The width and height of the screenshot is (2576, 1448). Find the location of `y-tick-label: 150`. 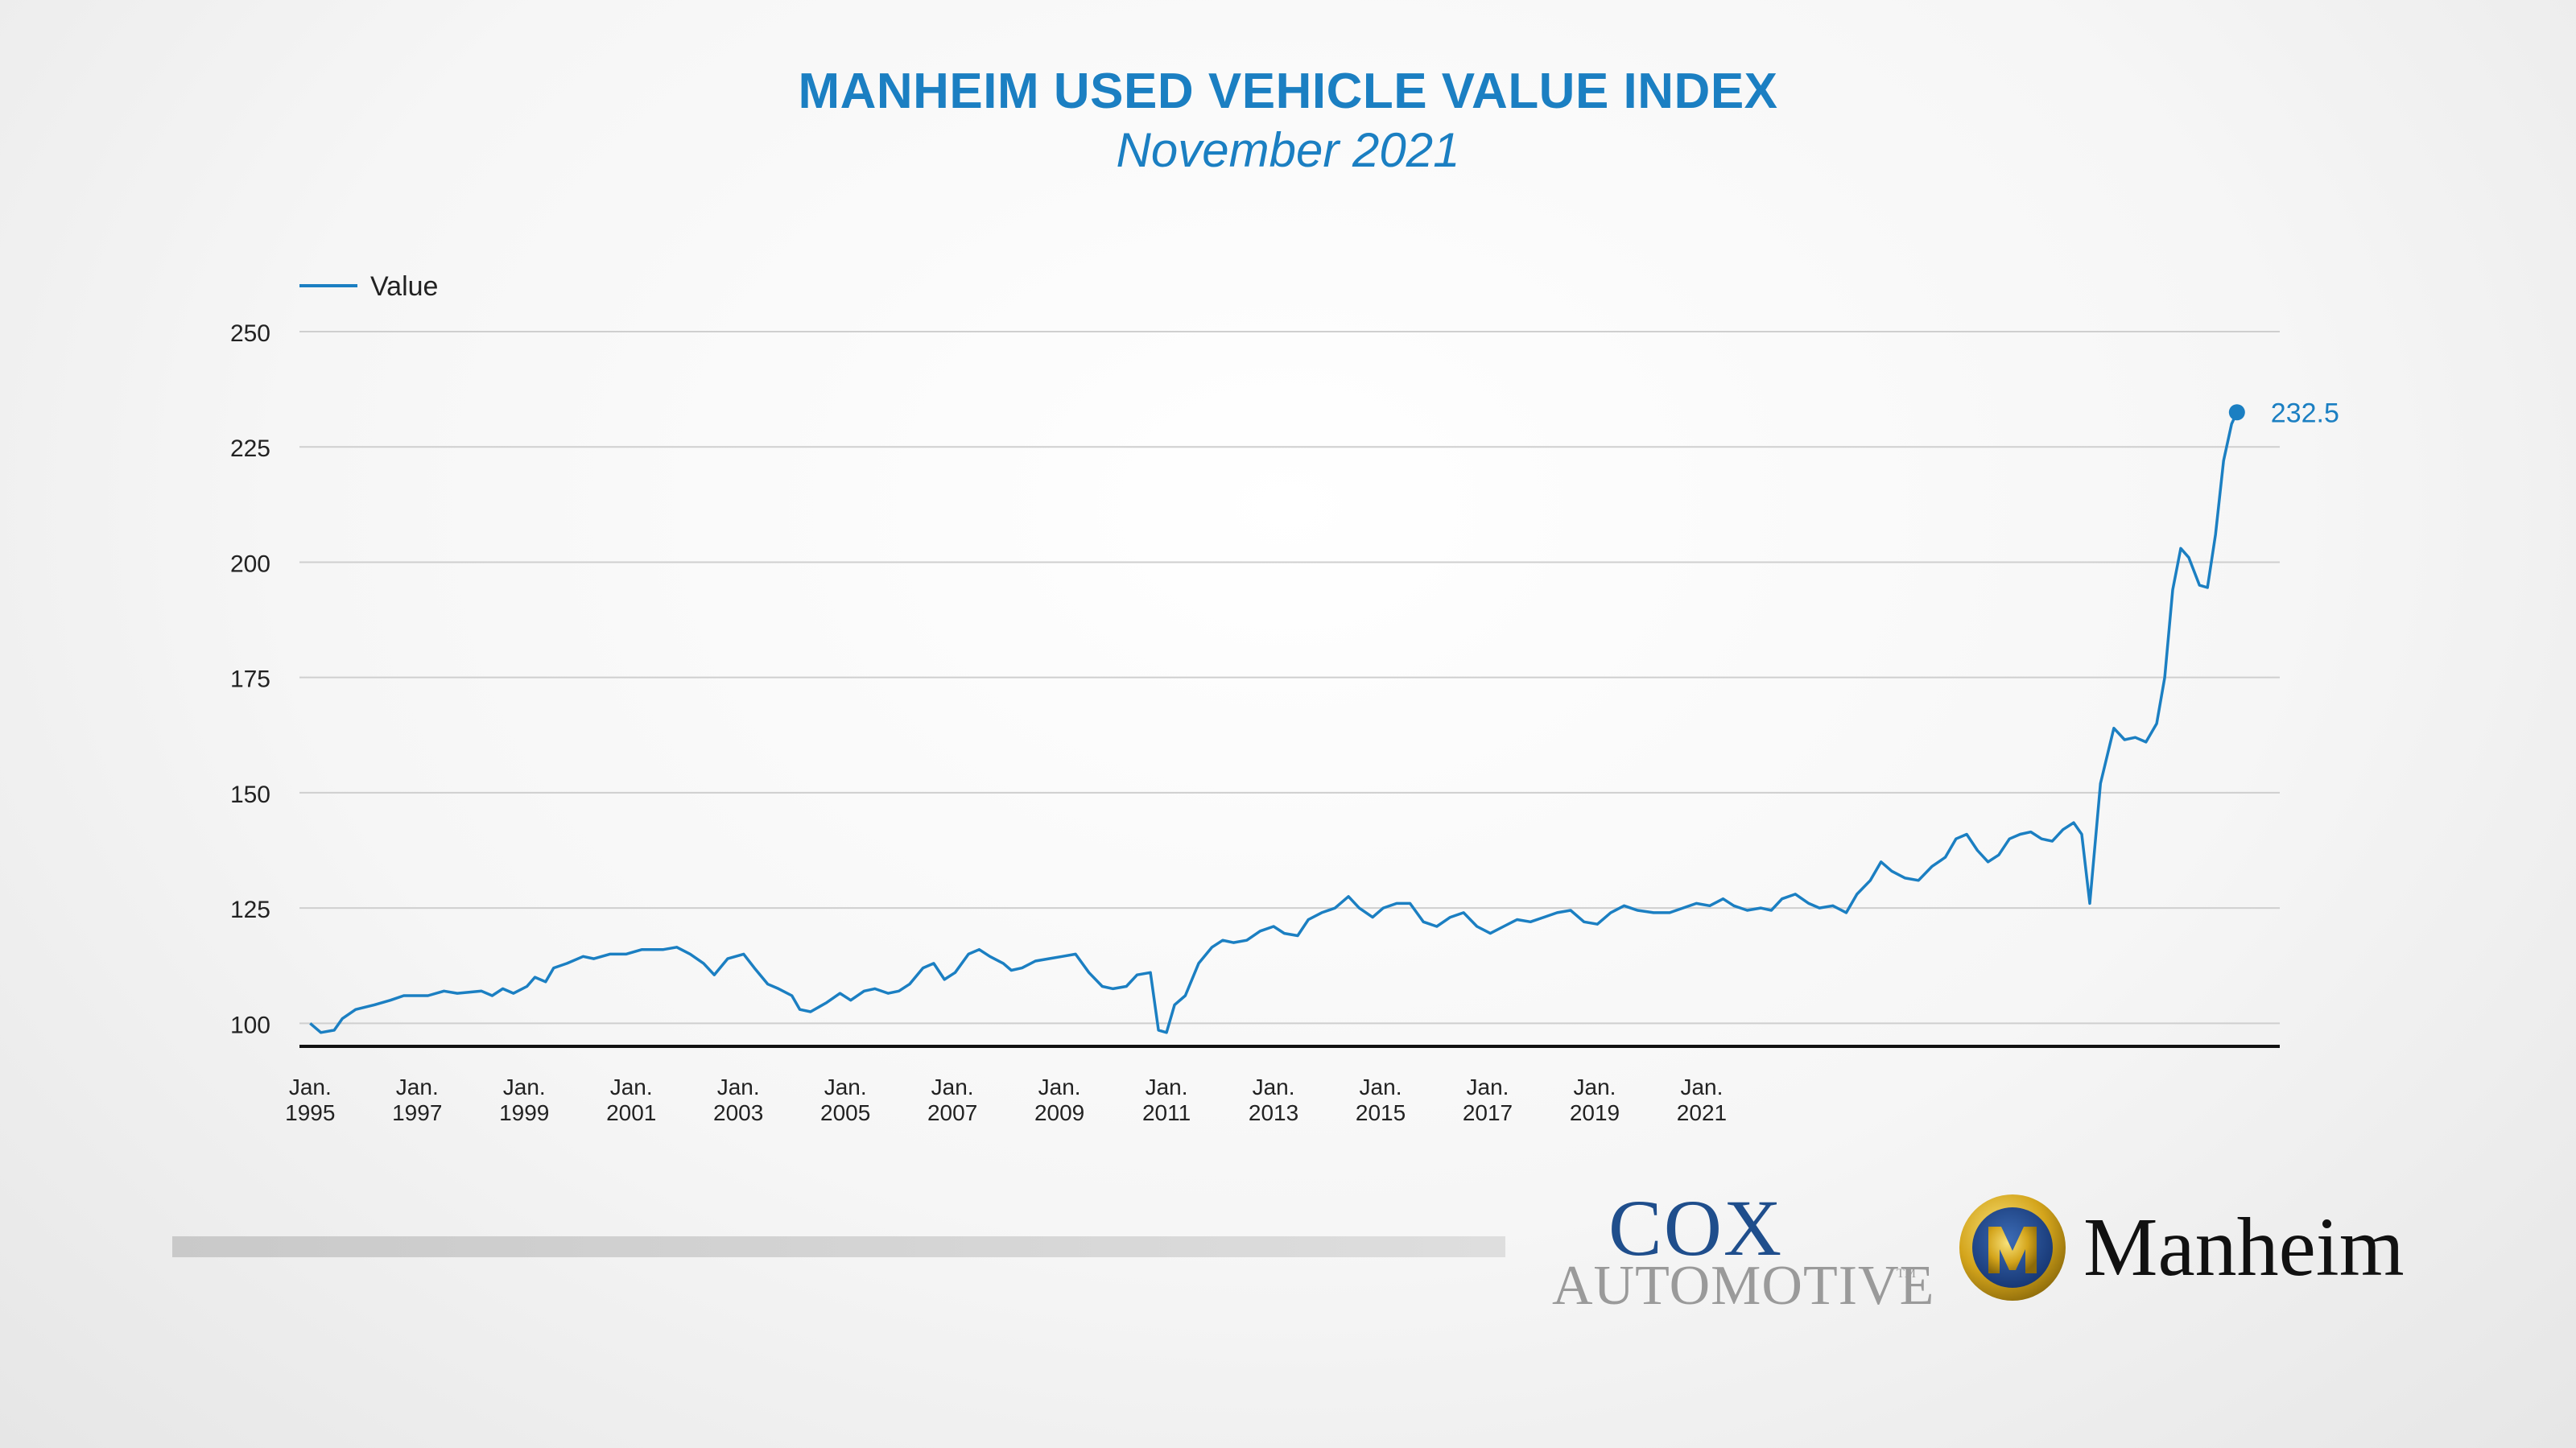

y-tick-label: 150 is located at coordinates (250, 795).